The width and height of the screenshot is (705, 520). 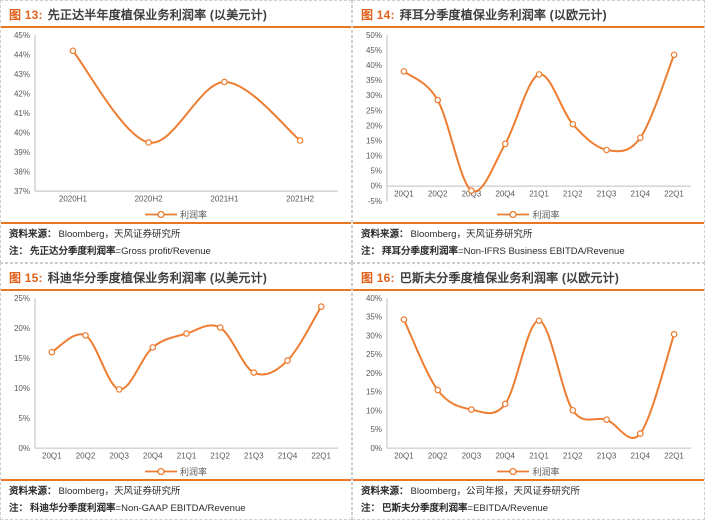 I want to click on figure-number: 图 15:, so click(x=26, y=278).